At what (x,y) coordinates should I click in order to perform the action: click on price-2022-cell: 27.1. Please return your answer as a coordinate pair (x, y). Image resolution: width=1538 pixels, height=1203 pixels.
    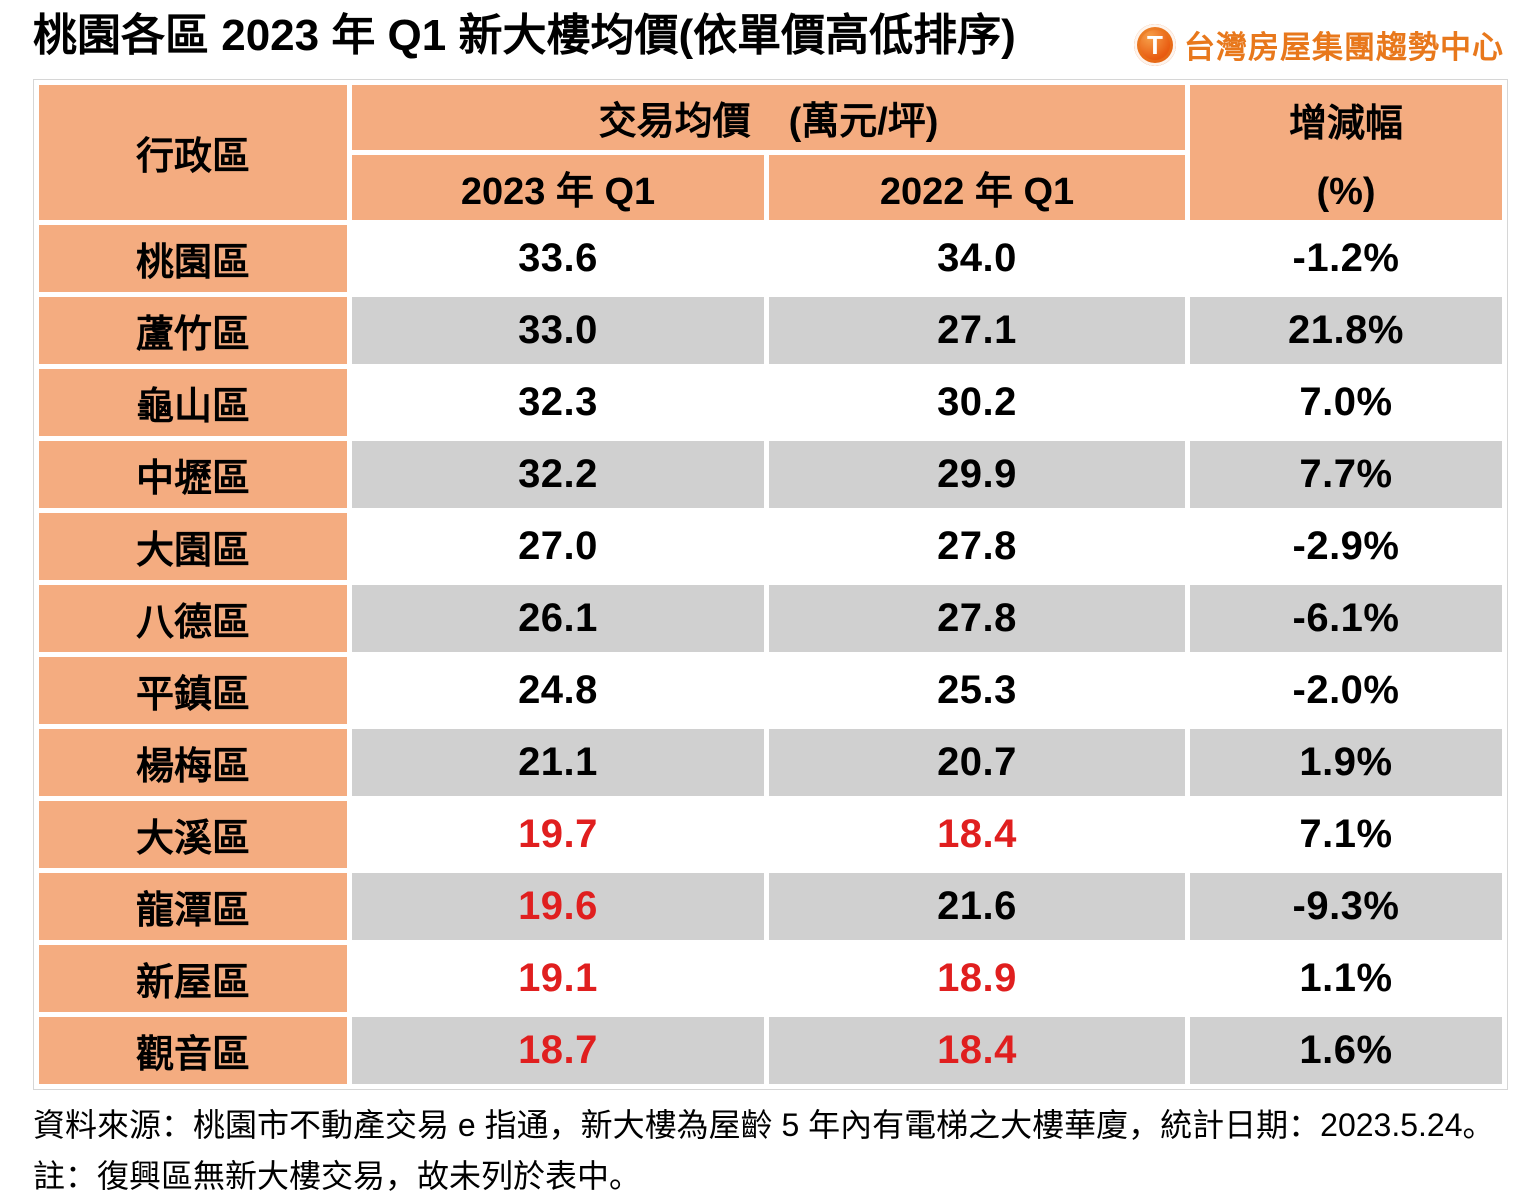
    Looking at the image, I should click on (977, 330).